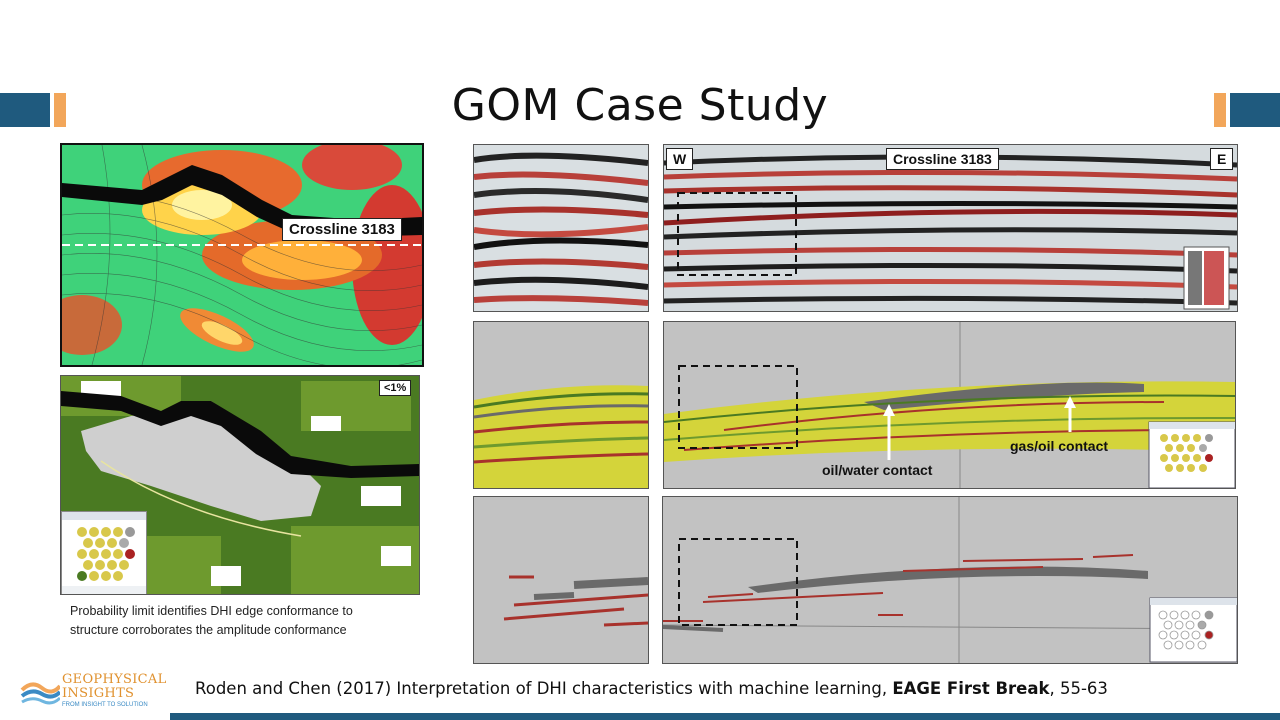 The width and height of the screenshot is (1280, 720). I want to click on right-header-bar, so click(1255, 110).